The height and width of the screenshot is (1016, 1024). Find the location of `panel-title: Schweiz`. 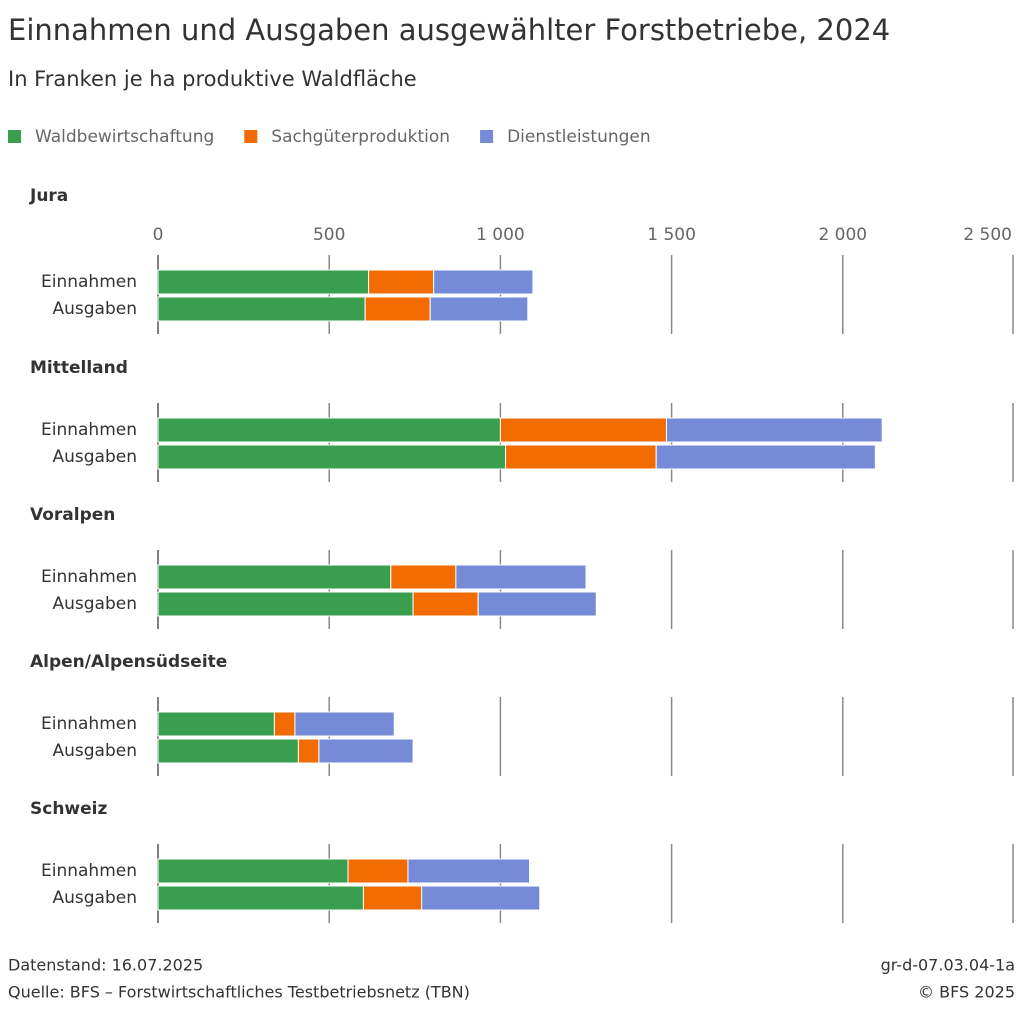

panel-title: Schweiz is located at coordinates (68, 809).